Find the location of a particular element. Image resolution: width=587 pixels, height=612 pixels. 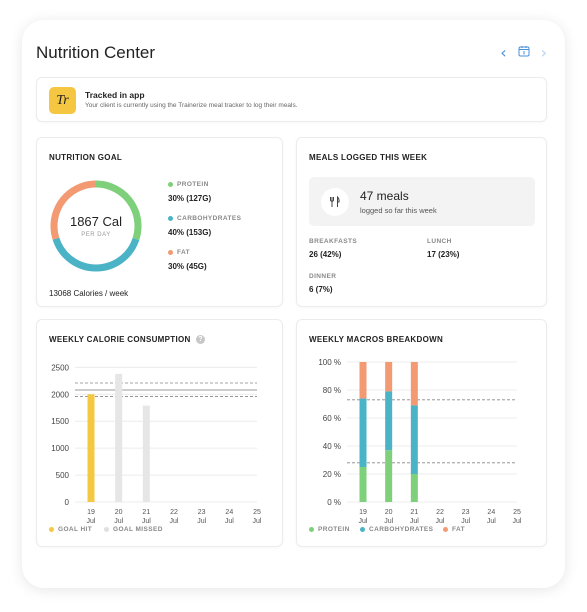

legend-carbohydrates-label: CARBOHYDRATES is located at coordinates (401, 529).